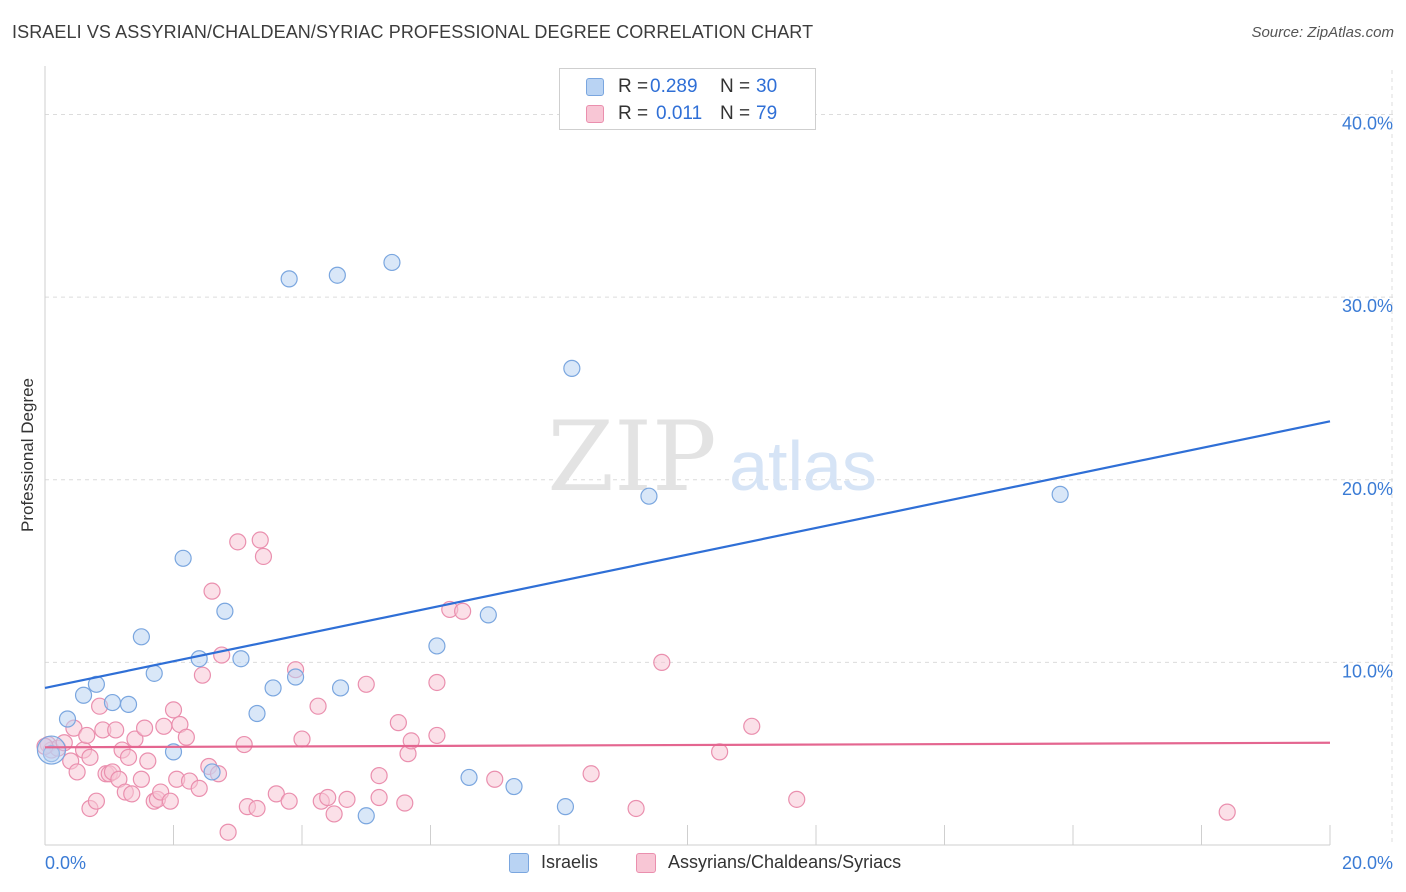 This screenshot has width=1406, height=892. I want to click on series-legend: Israelis Assyrians/Chaldeans/Syriacs, so click(703, 865).